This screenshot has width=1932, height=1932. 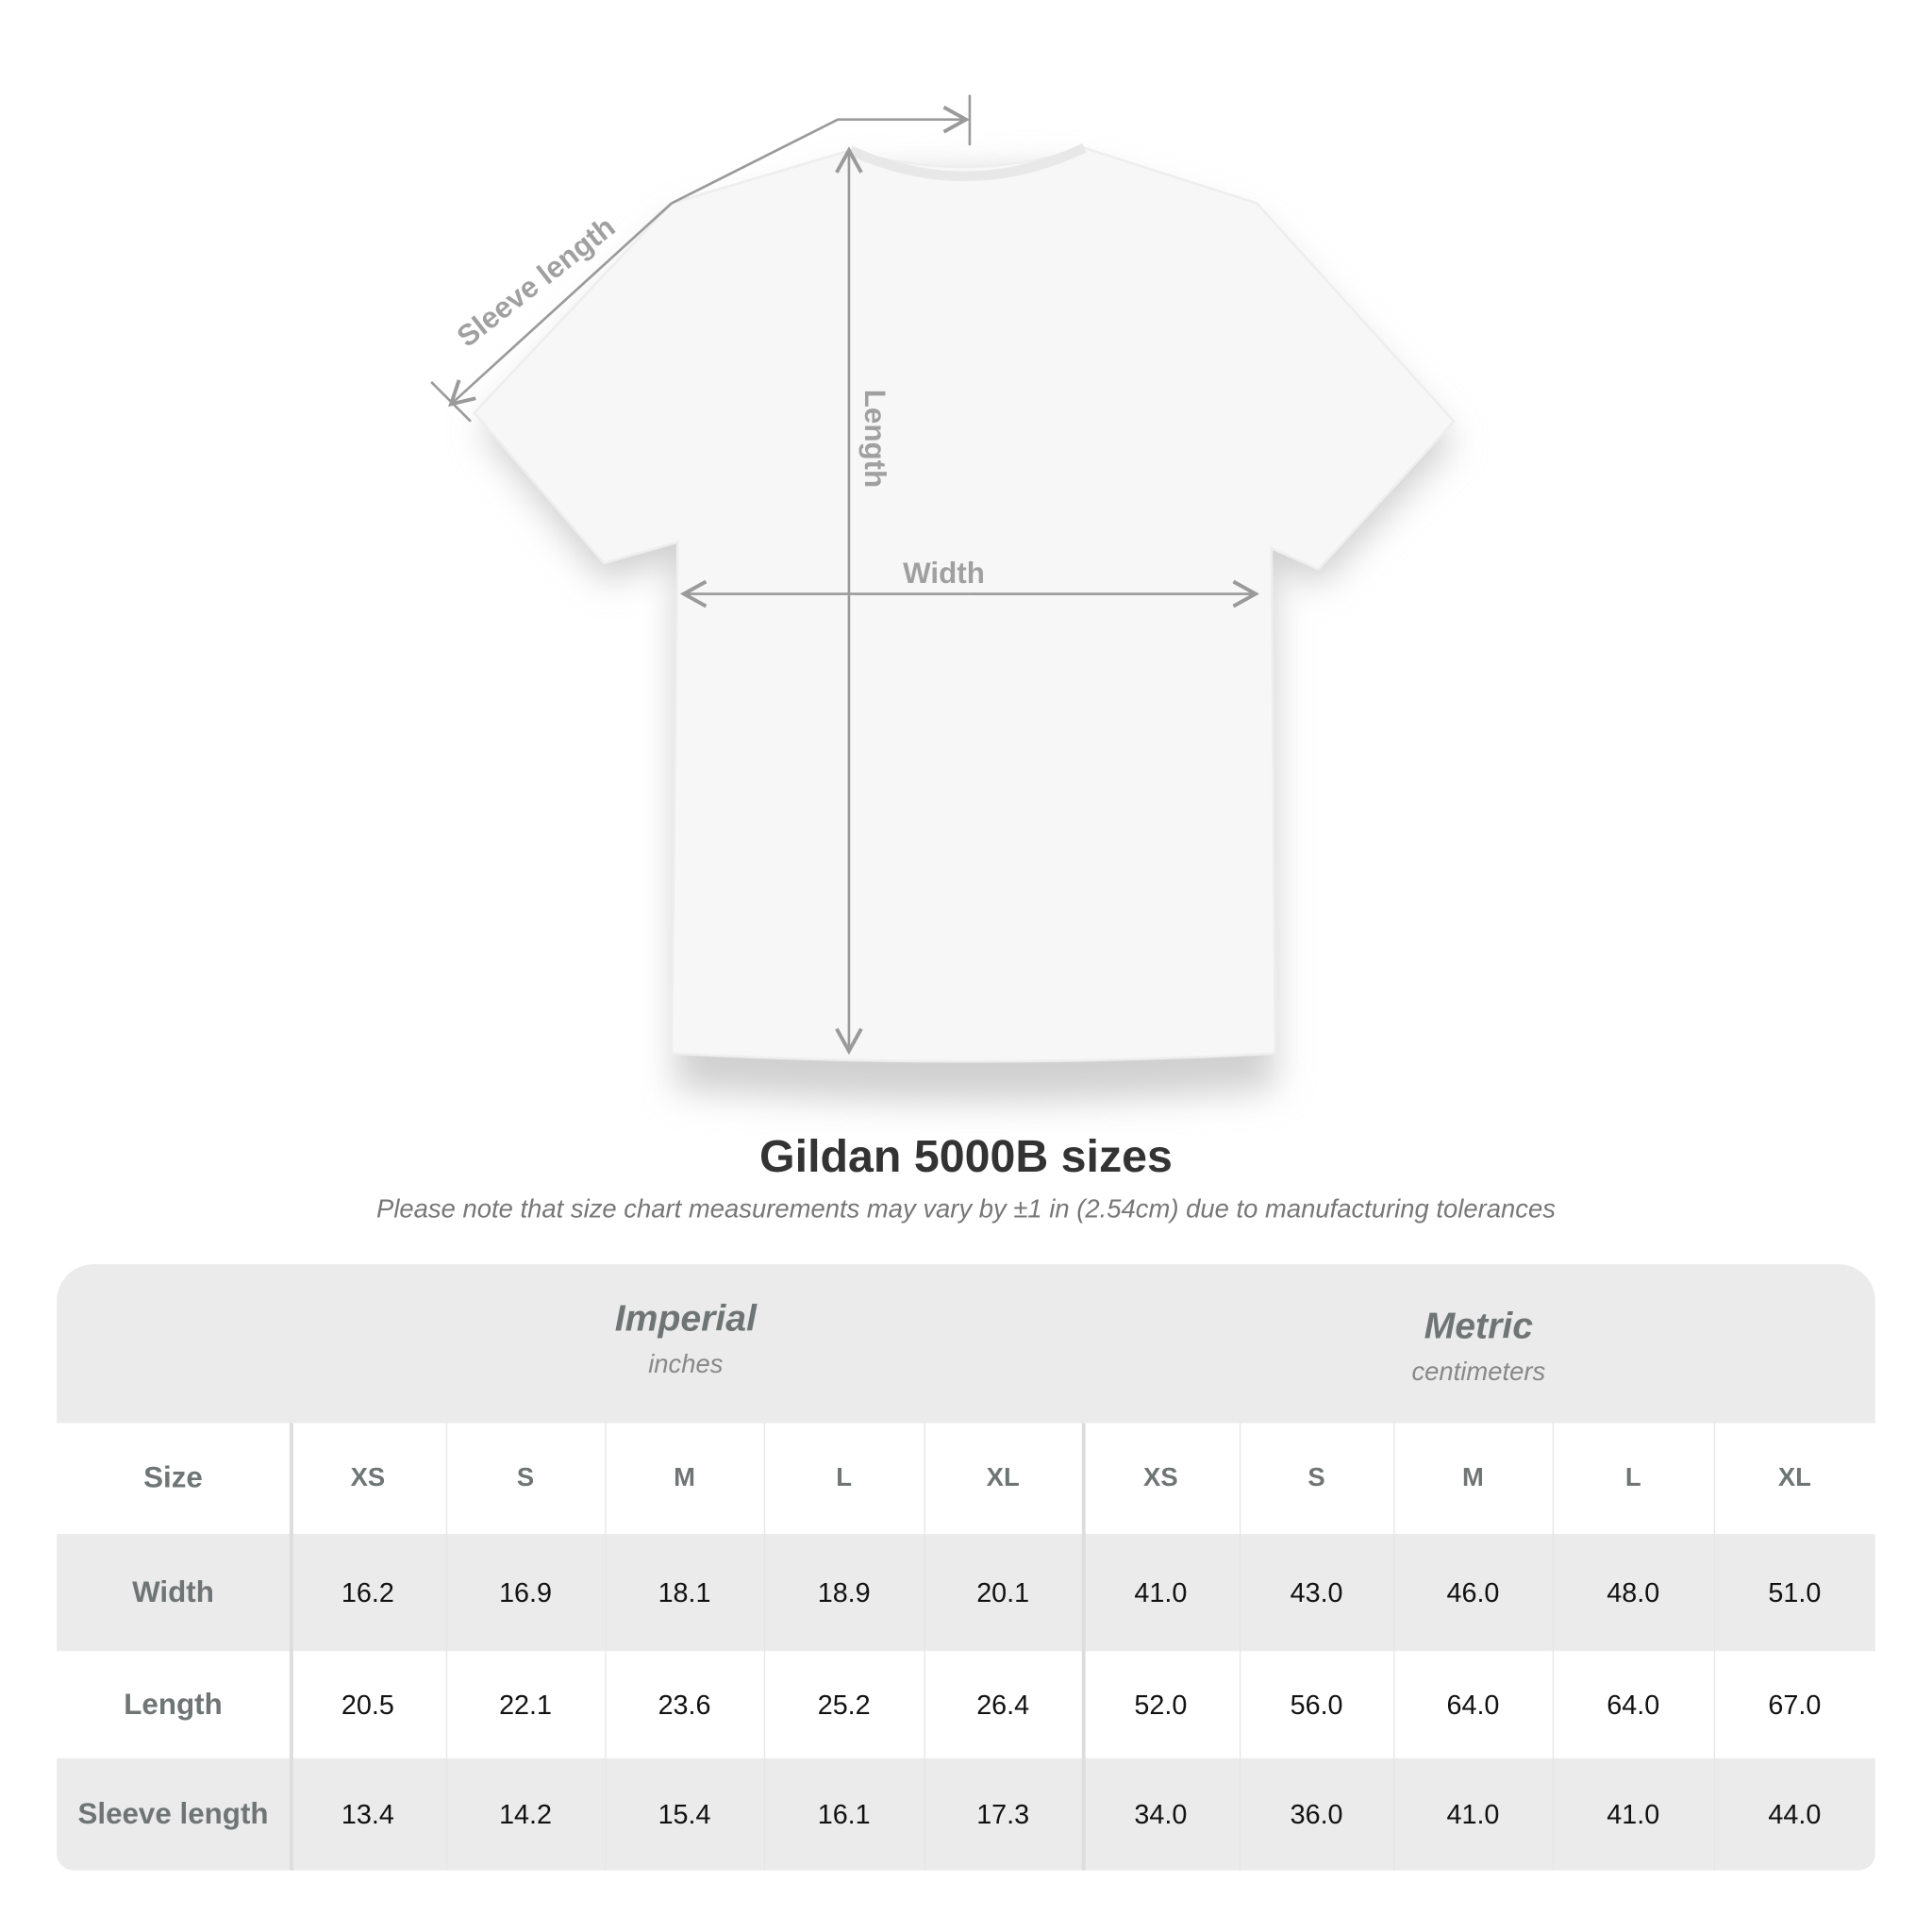 What do you see at coordinates (173, 1478) in the screenshot?
I see `size-header: Size` at bounding box center [173, 1478].